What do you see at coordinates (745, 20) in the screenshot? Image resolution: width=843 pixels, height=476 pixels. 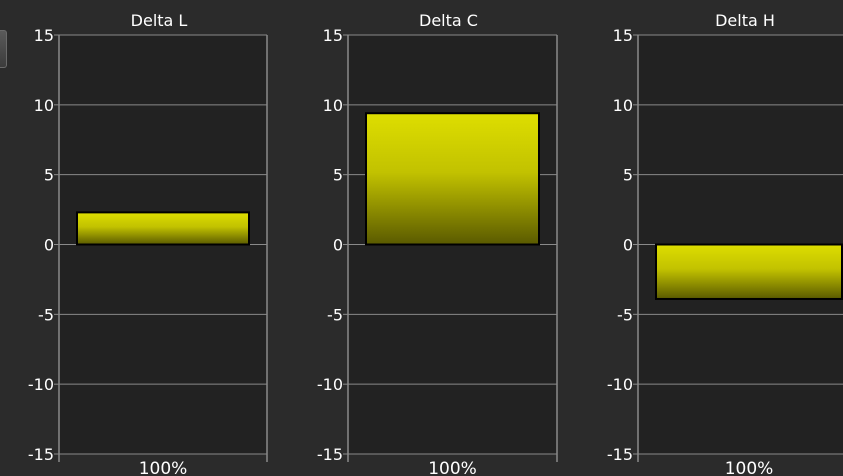 I see `chart-title: Delta H` at bounding box center [745, 20].